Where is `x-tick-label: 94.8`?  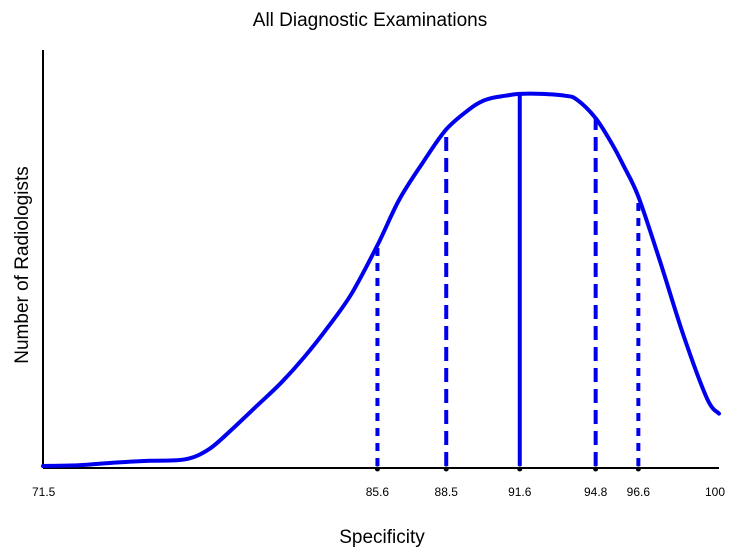
x-tick-label: 94.8 is located at coordinates (596, 492).